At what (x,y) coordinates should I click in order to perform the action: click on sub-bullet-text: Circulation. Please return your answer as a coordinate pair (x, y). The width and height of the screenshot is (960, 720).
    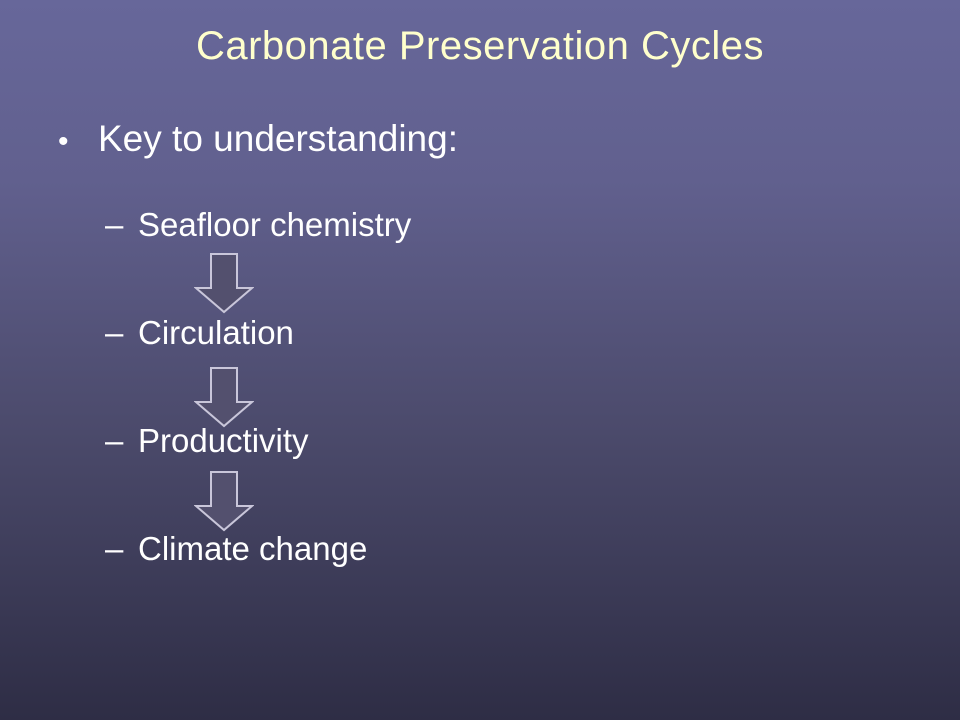
    Looking at the image, I should click on (216, 332).